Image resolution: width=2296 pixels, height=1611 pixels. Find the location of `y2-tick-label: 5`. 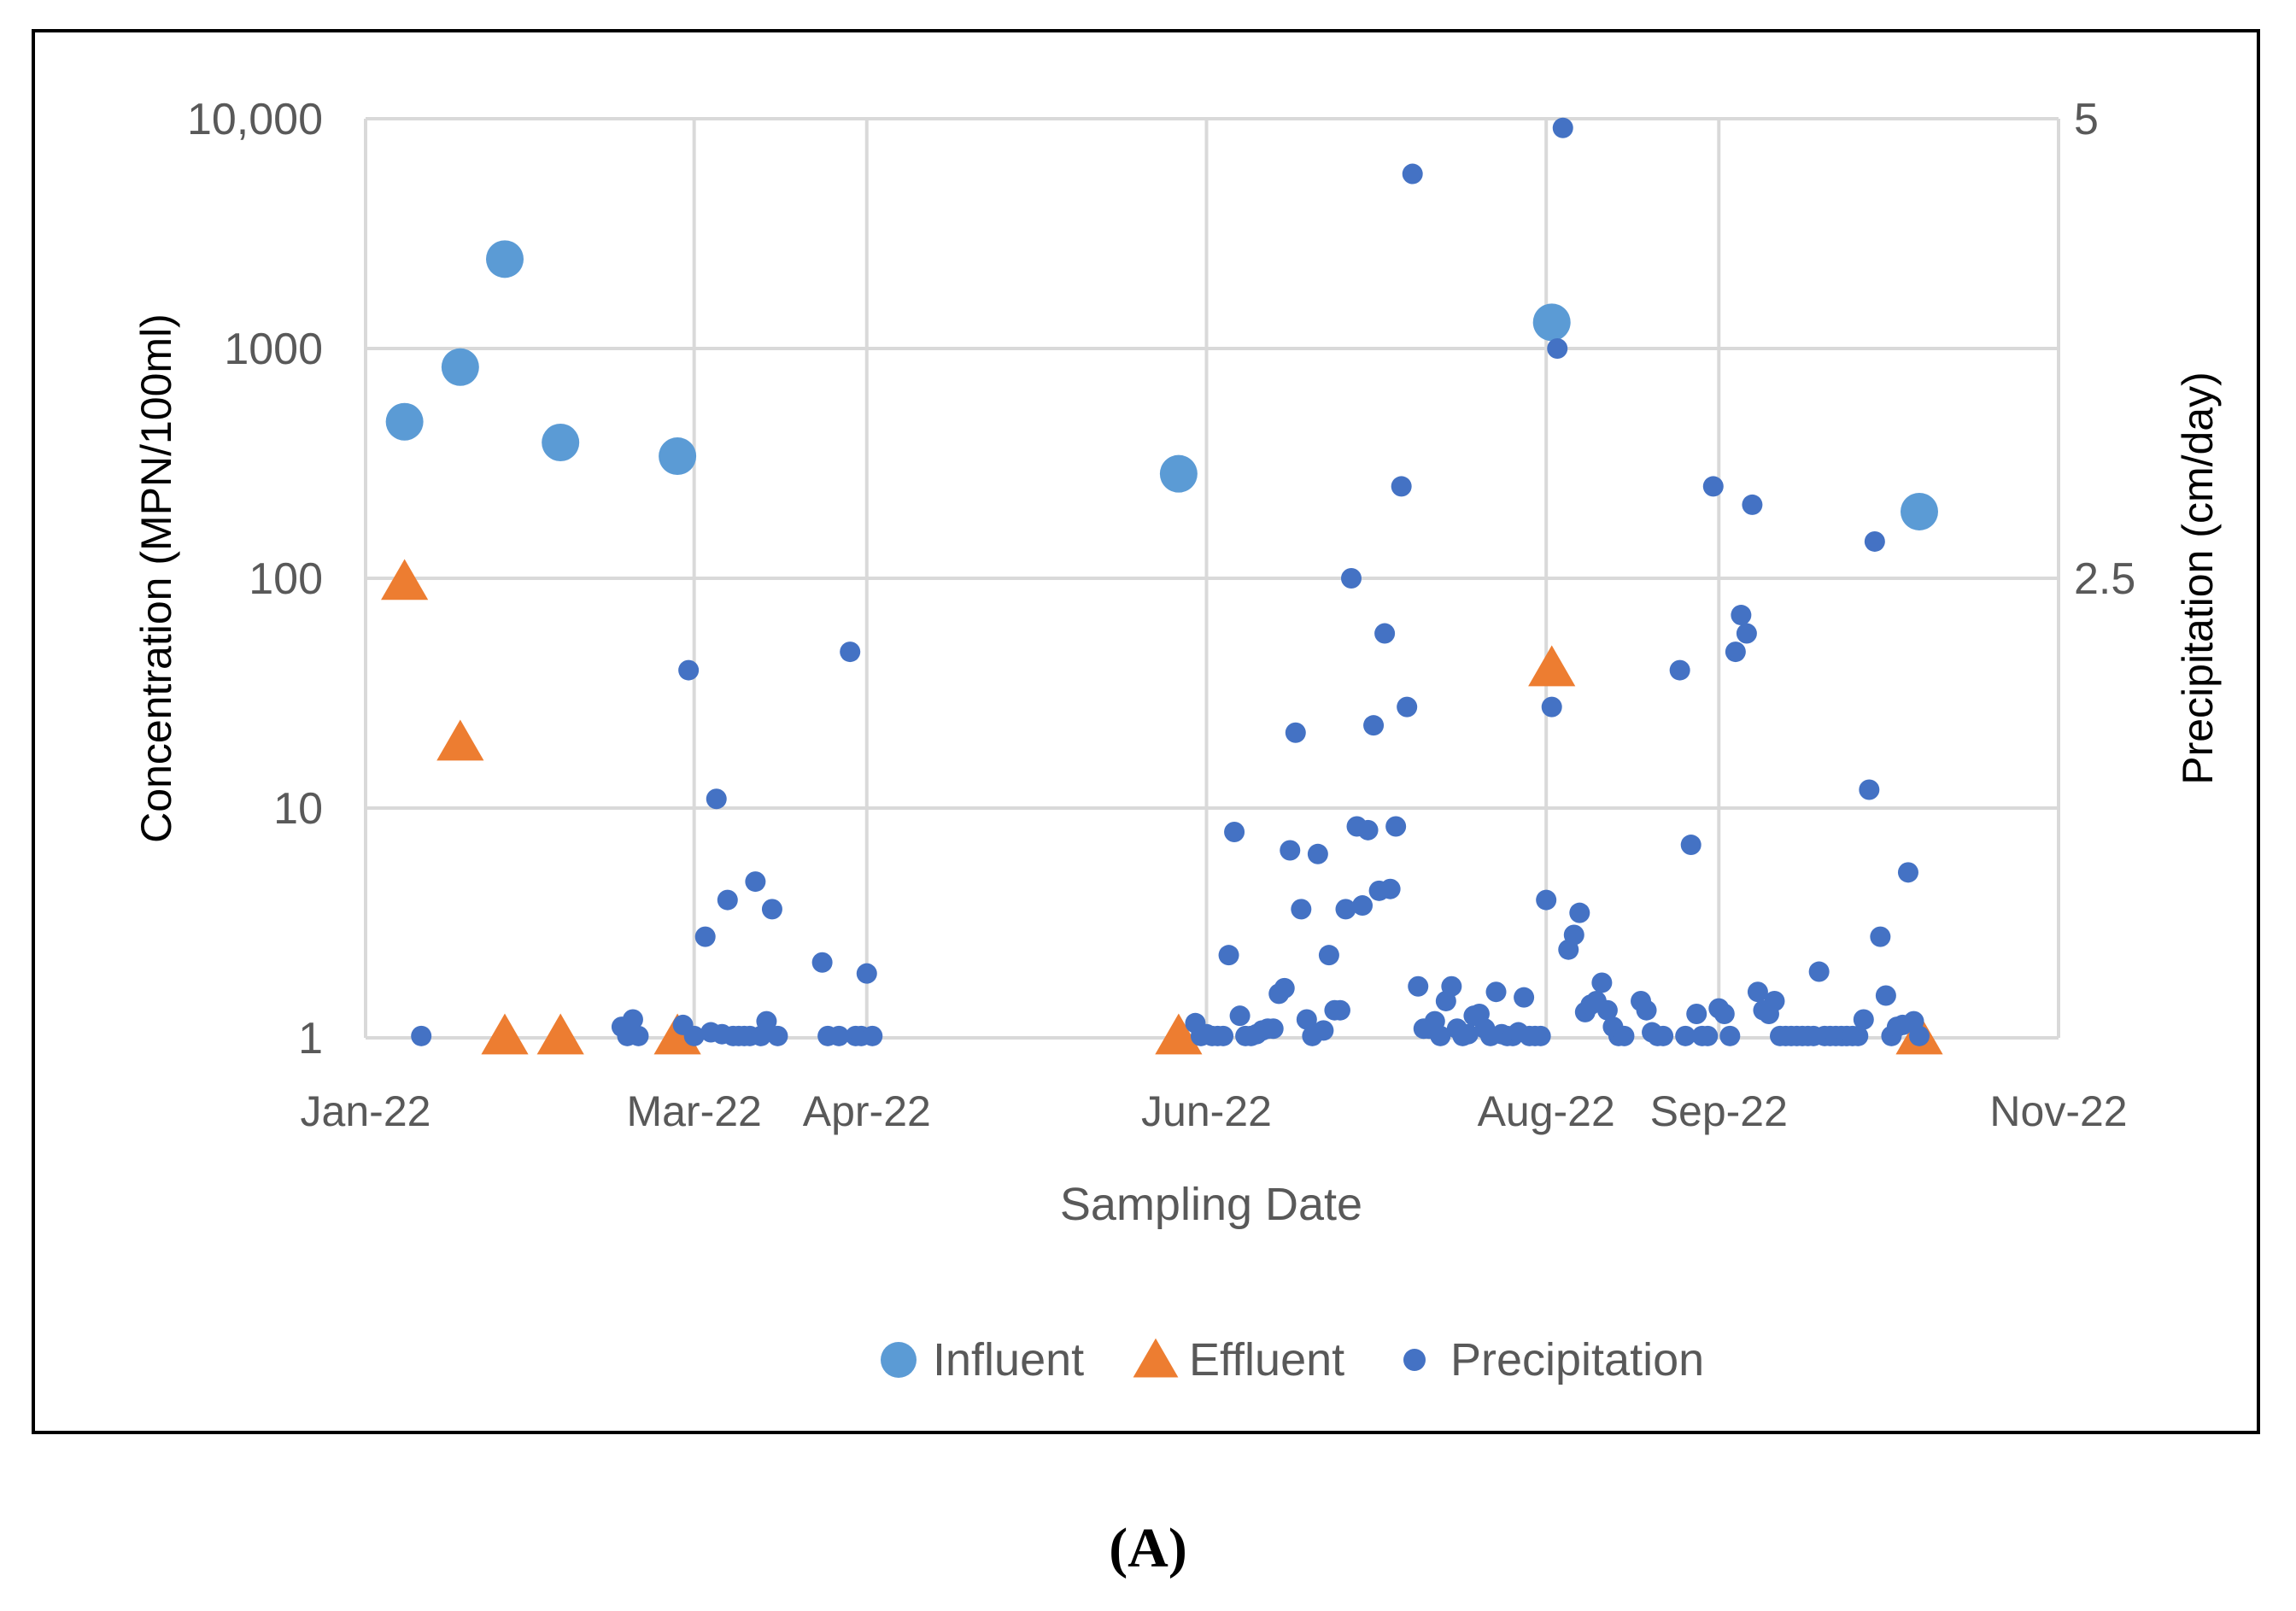

y2-tick-label: 5 is located at coordinates (2086, 119).